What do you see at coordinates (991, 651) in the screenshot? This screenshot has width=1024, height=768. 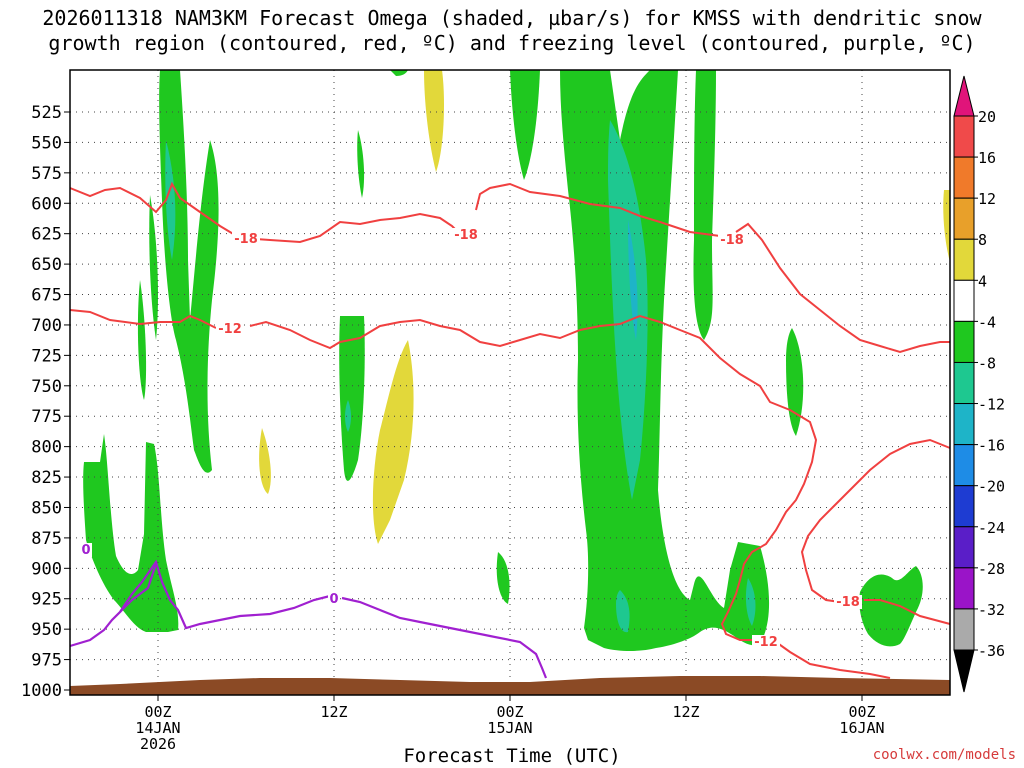 I see `colorbar-label: -36` at bounding box center [991, 651].